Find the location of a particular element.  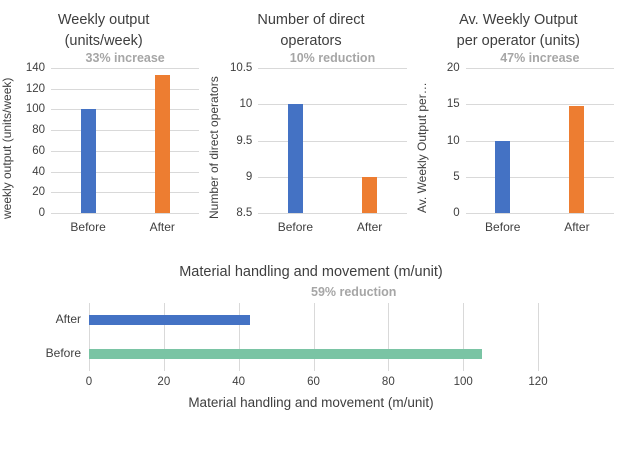

y-tick-label: 9.5 is located at coordinates (244, 140).